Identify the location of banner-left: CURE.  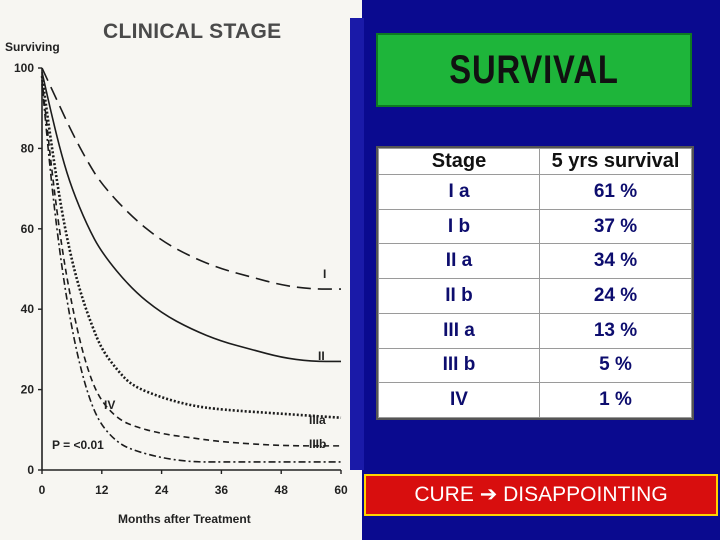
(444, 494).